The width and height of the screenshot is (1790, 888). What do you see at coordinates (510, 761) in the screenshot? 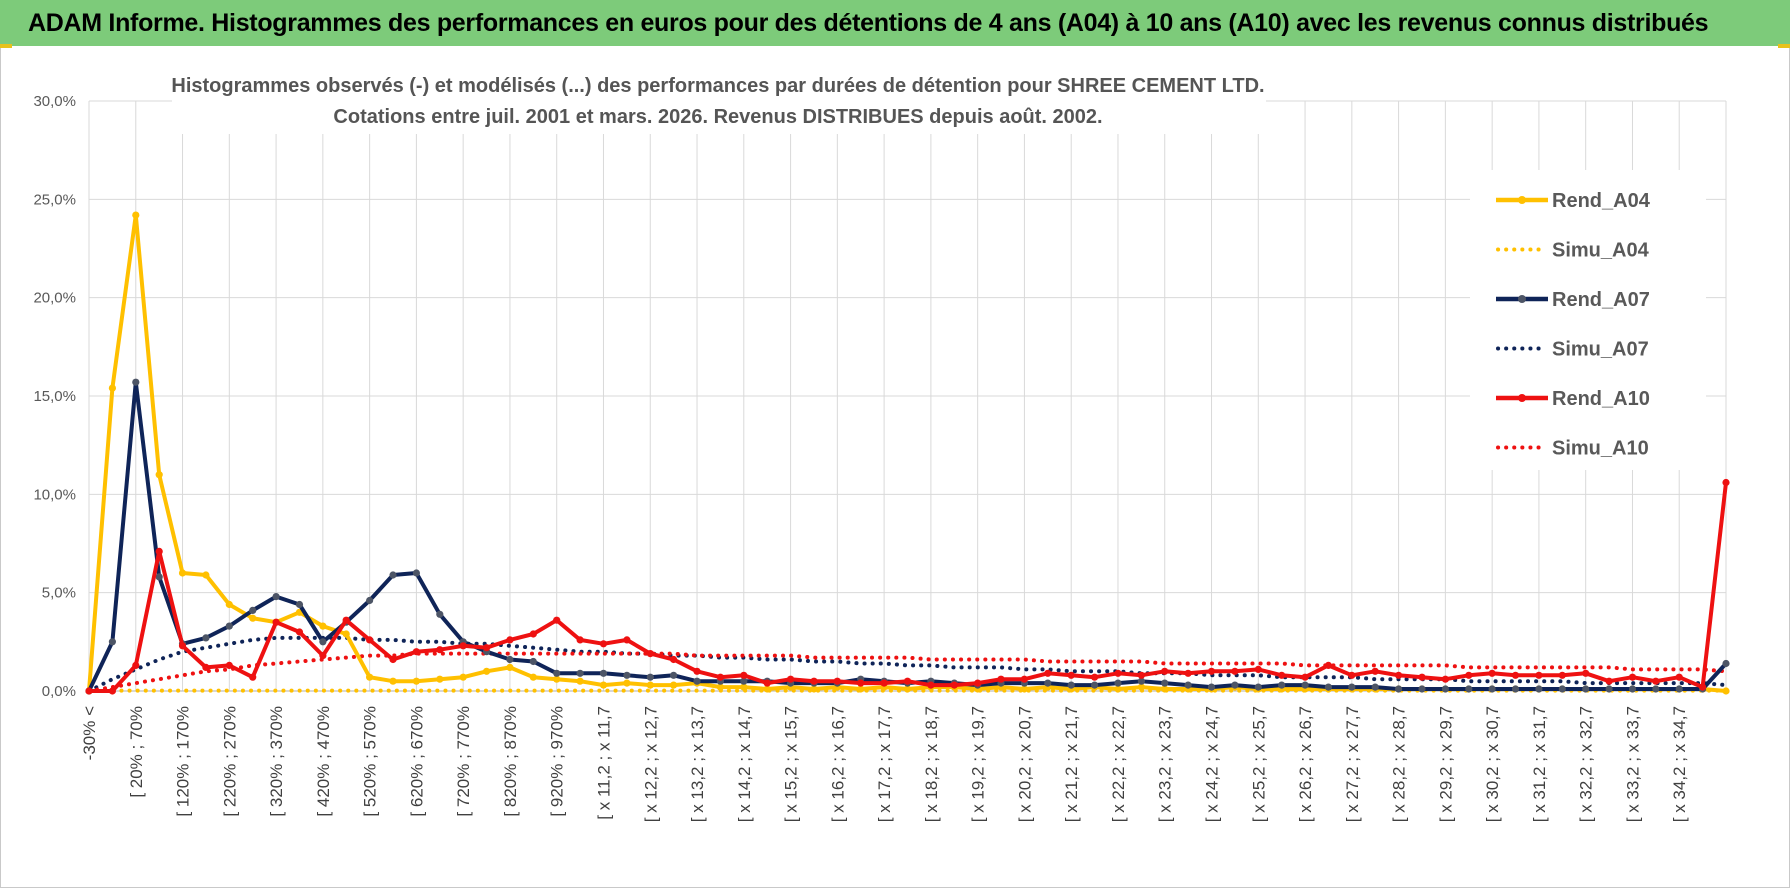
I see `x-tick-label: [ 820% ; 870%` at bounding box center [510, 761].